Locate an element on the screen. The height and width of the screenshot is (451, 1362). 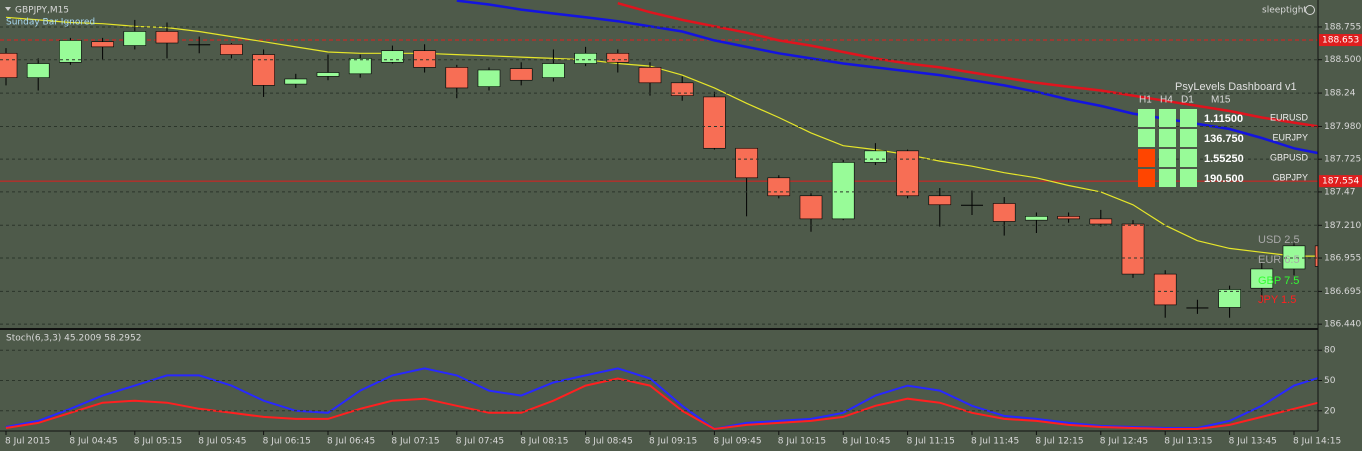
x-tick-label: 8 Jul 07:45 is located at coordinates (480, 442).